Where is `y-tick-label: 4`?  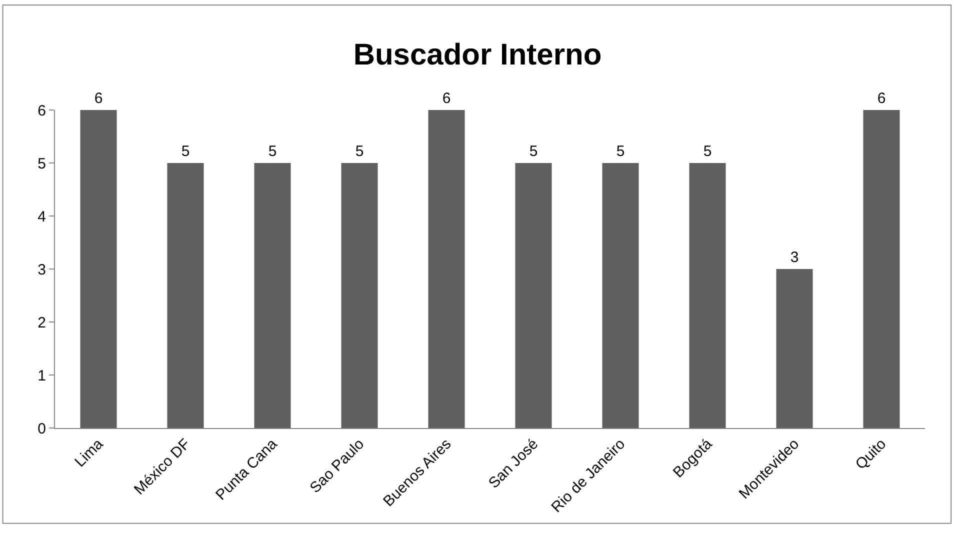
y-tick-label: 4 is located at coordinates (42, 217).